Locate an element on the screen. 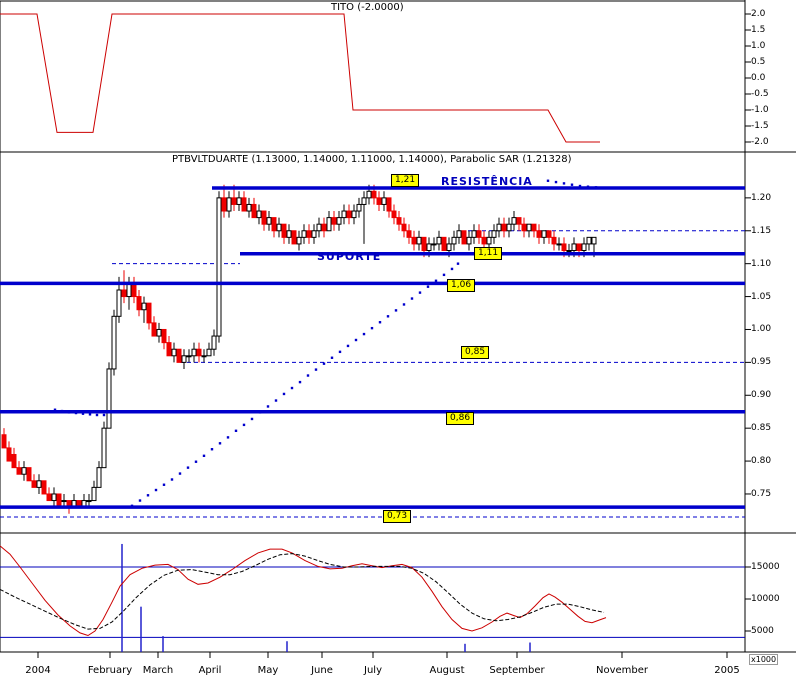 The image size is (796, 682). y-axis-label: 1.00 is located at coordinates (761, 329).